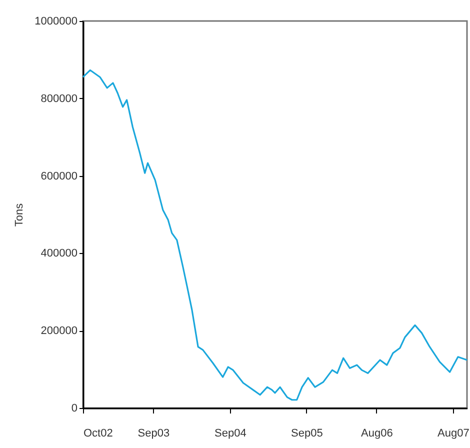 This screenshot has width=470, height=448. Describe the element at coordinates (59, 98) in the screenshot. I see `y-tick-label: 800000` at that location.